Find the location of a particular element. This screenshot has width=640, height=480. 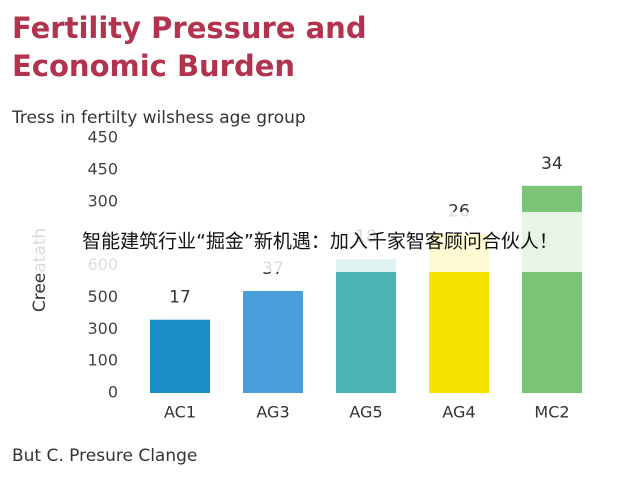

chart-subtitle: Tress in fertilty wilshess age group is located at coordinates (158, 118).